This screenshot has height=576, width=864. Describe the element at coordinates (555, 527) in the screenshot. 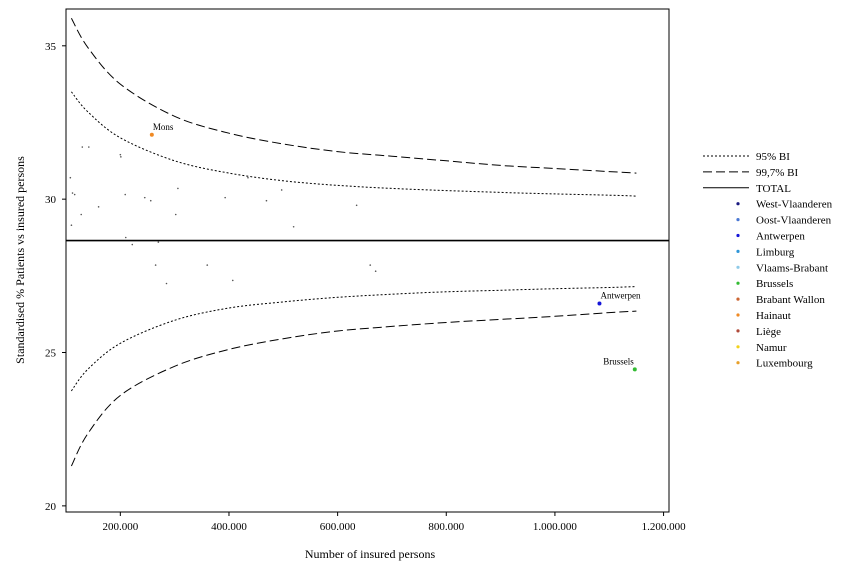

I see `x-tick-label: 1.000.000` at that location.